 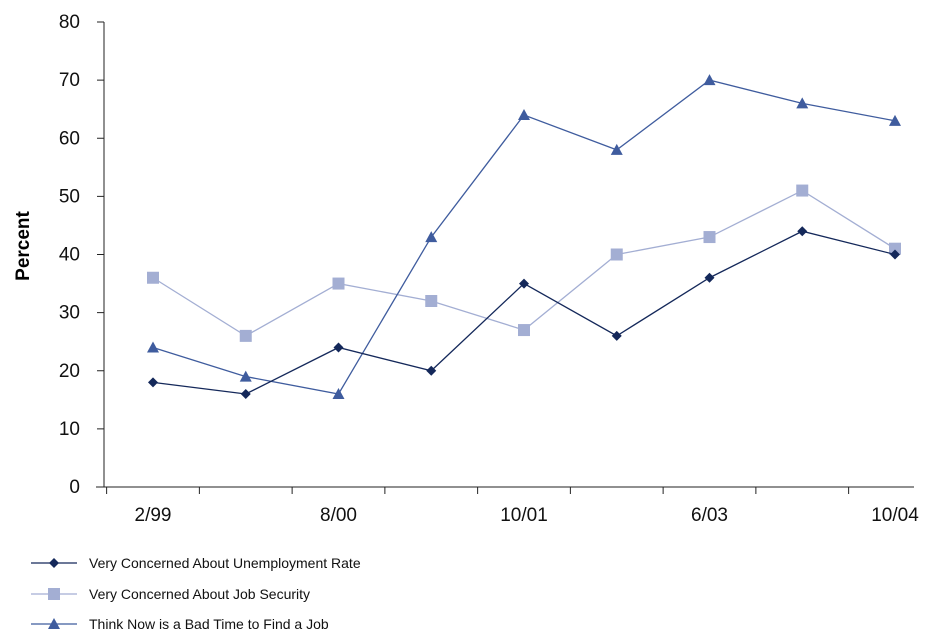 What do you see at coordinates (69, 255) in the screenshot?
I see `y-tick-label: 40` at bounding box center [69, 255].